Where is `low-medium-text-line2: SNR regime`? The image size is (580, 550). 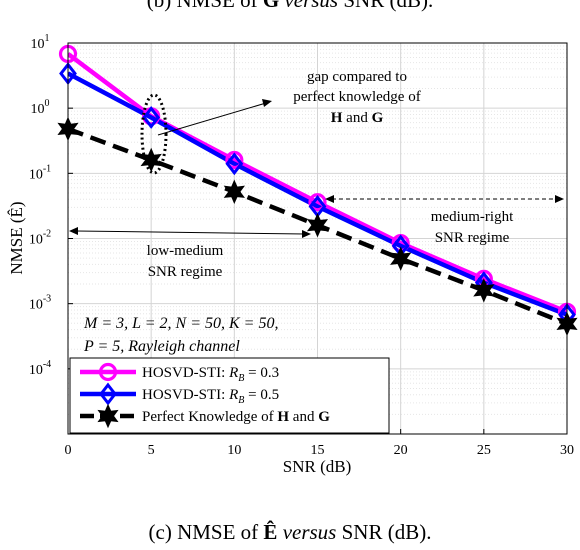
low-medium-text-line2: SNR regime is located at coordinates (185, 272).